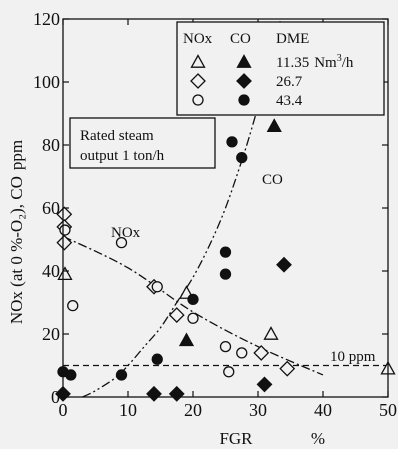 The height and width of the screenshot is (449, 398). What do you see at coordinates (339, 58) in the screenshot?
I see `legend-row-1-unit-sup: 3` at bounding box center [339, 58].